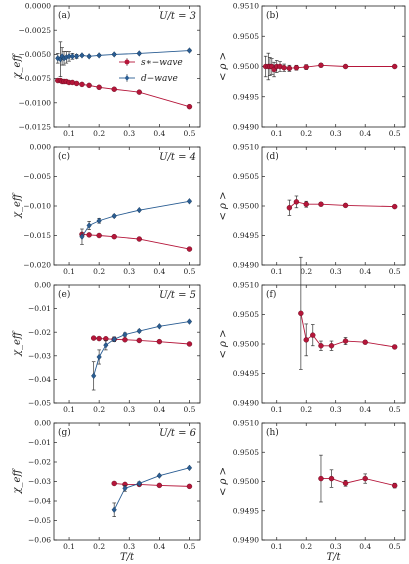  What do you see at coordinates (34, 30) in the screenshot?
I see `y-tick-label: −0.0025` at bounding box center [34, 30].